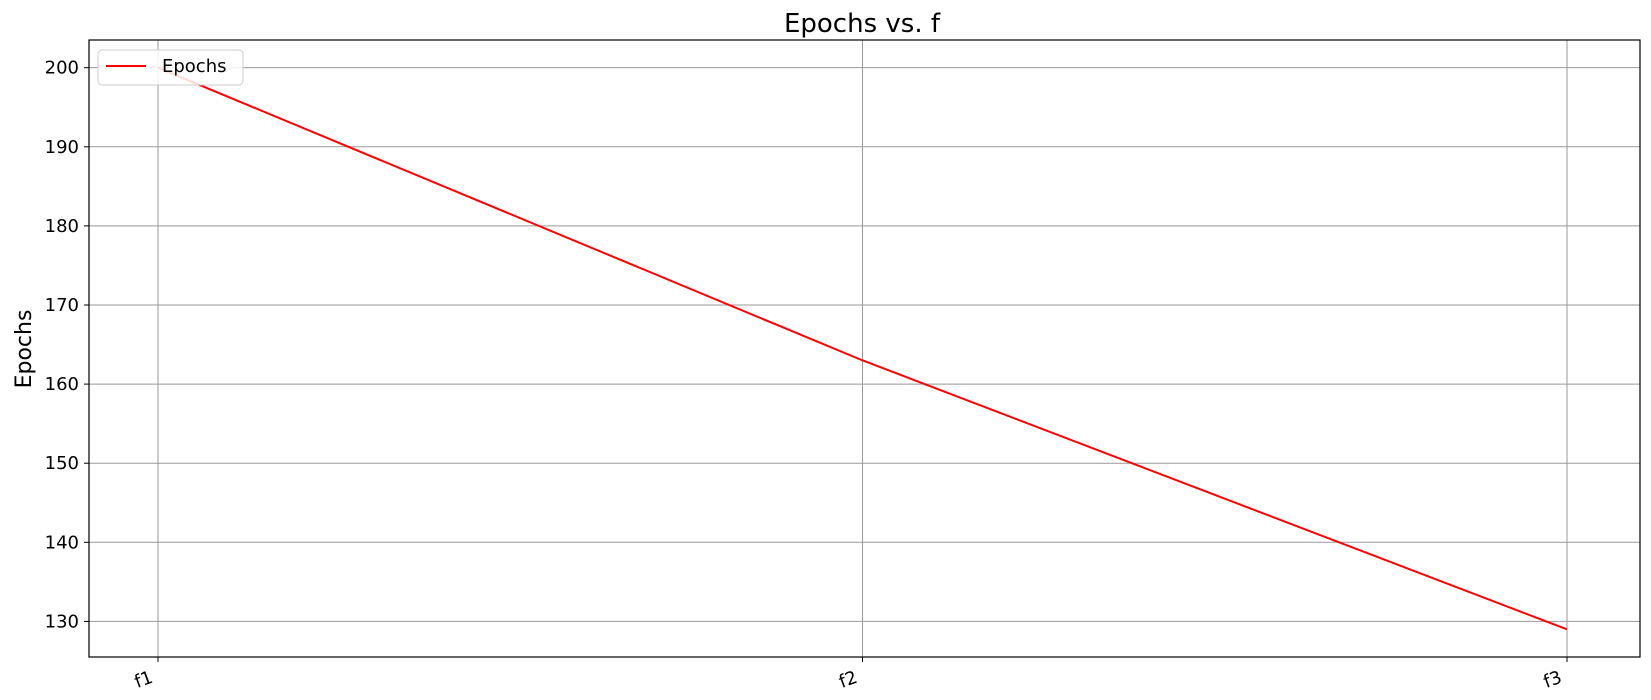 This screenshot has width=1651, height=700. I want to click on y-tick-label-1: 140, so click(62, 542).